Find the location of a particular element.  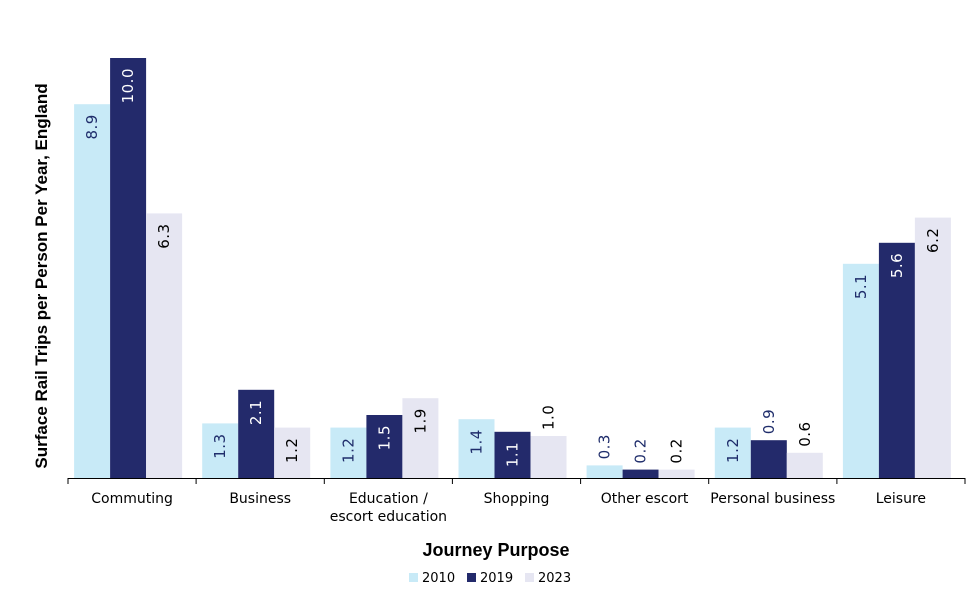

data-label-2023-6: 6.2 is located at coordinates (933, 240).